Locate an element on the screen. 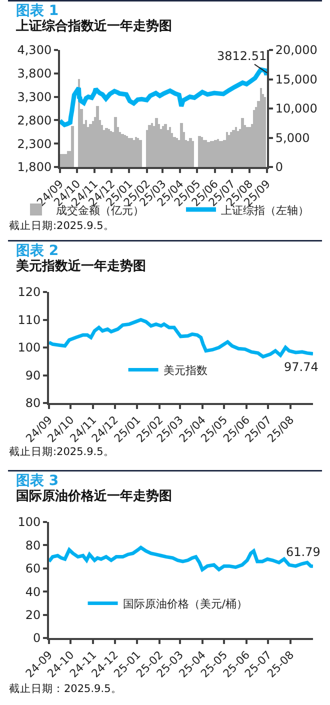 This screenshot has height=705, width=330. y-tick-label: 3,300 is located at coordinates (34, 97).